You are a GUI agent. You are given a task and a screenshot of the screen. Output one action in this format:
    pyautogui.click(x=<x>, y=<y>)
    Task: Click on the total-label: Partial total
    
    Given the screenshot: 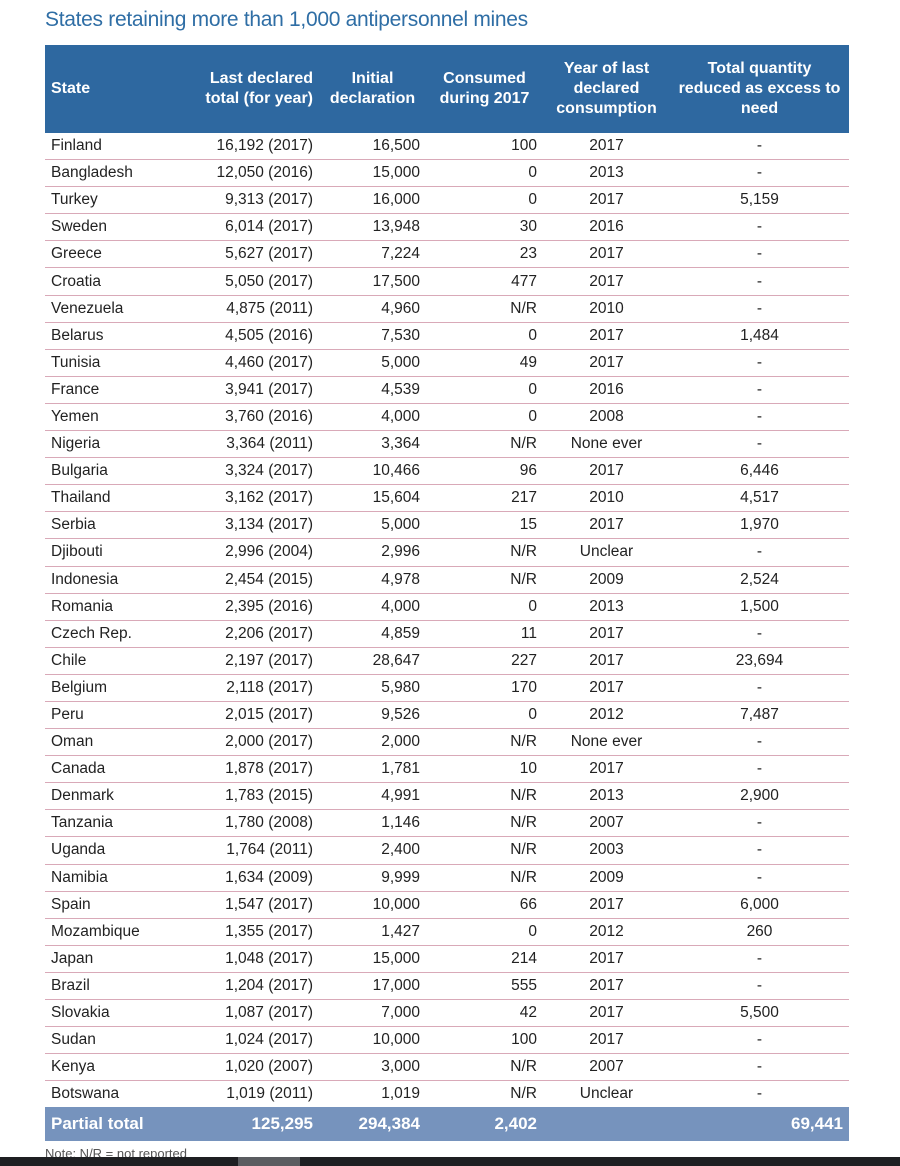 What is the action you would take?
    pyautogui.click(x=111, y=1124)
    